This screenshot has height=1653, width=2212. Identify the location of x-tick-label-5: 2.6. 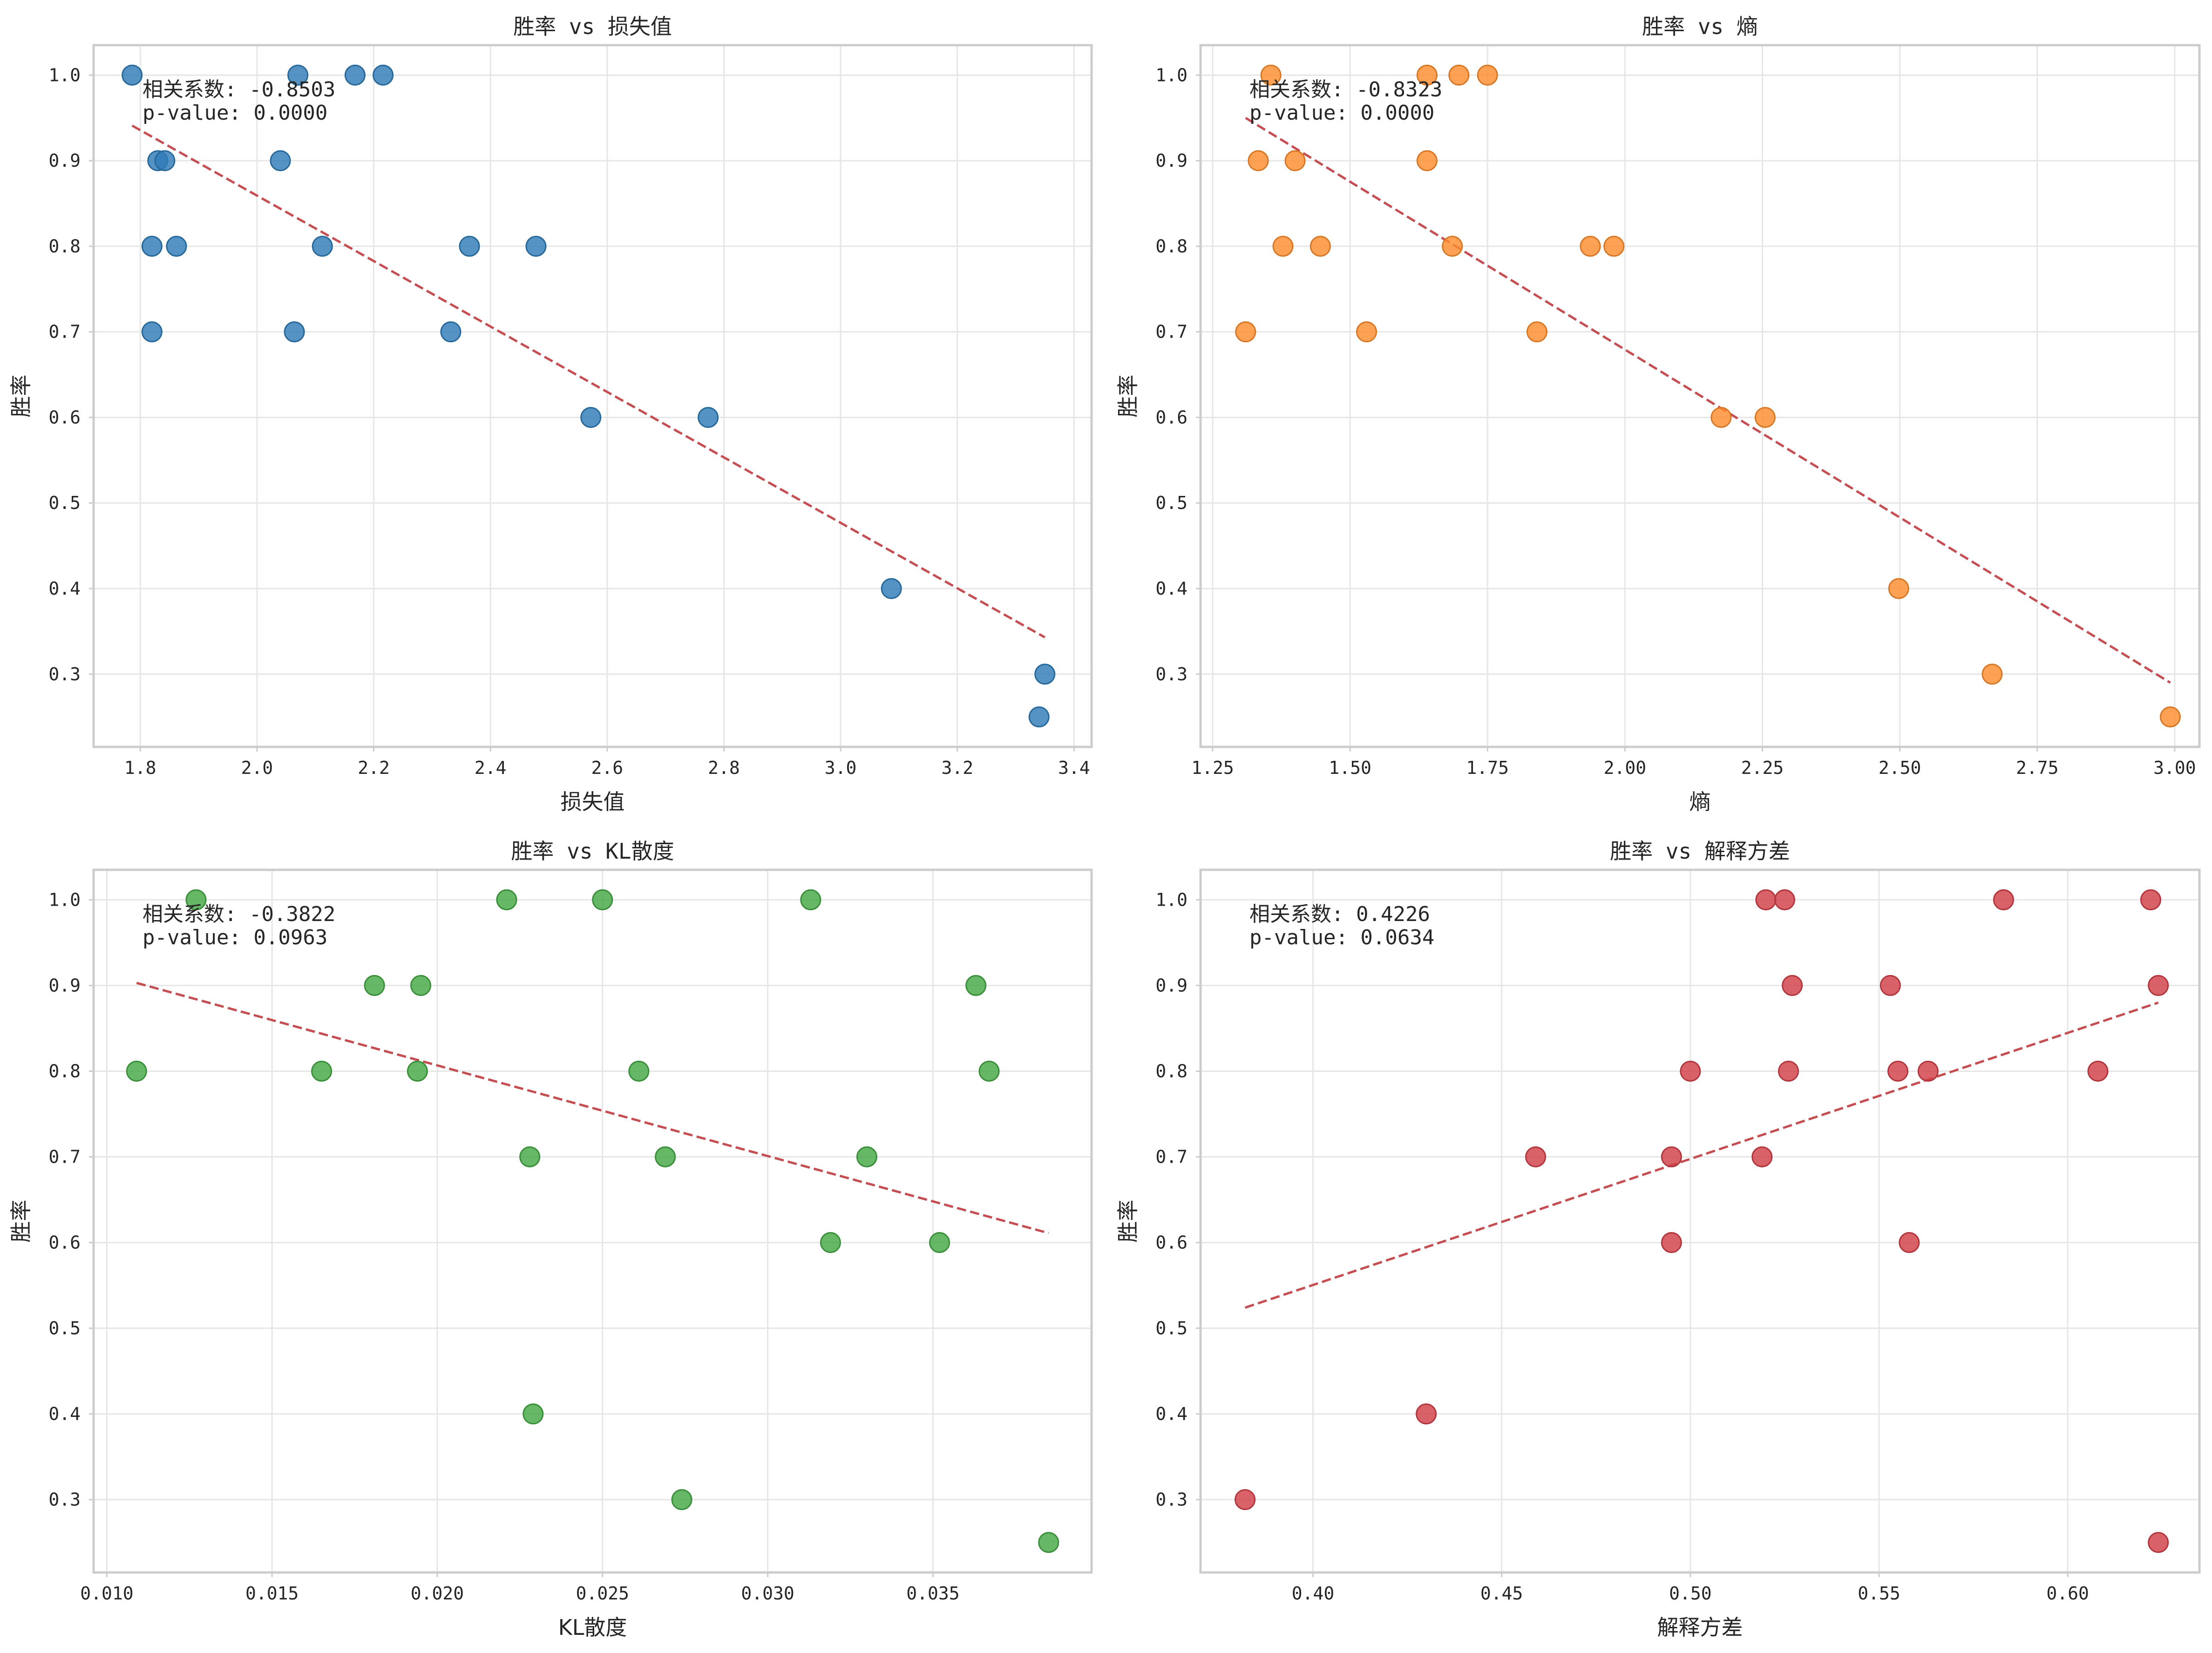
(608, 768).